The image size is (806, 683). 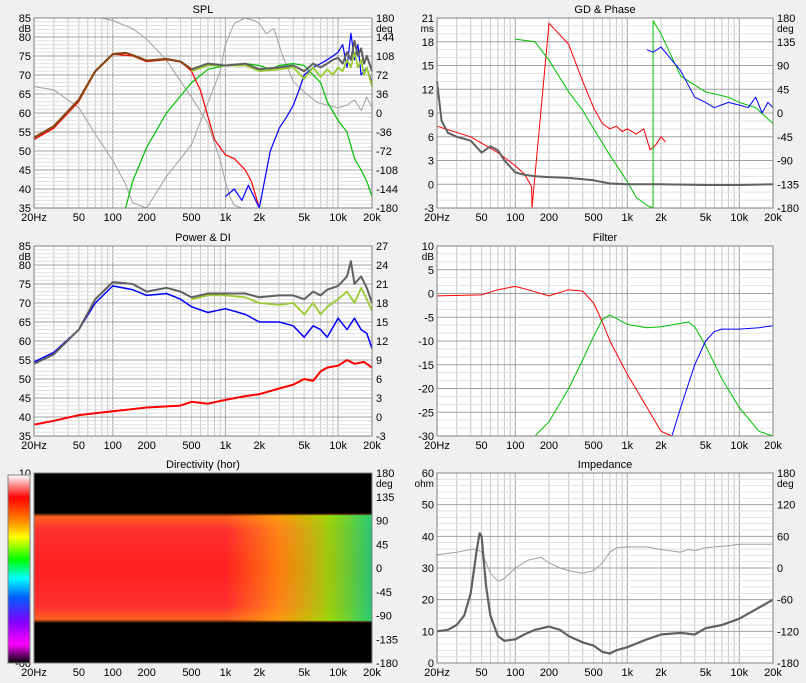 I want to click on filter-x-tick-label: 2k, so click(x=661, y=446).